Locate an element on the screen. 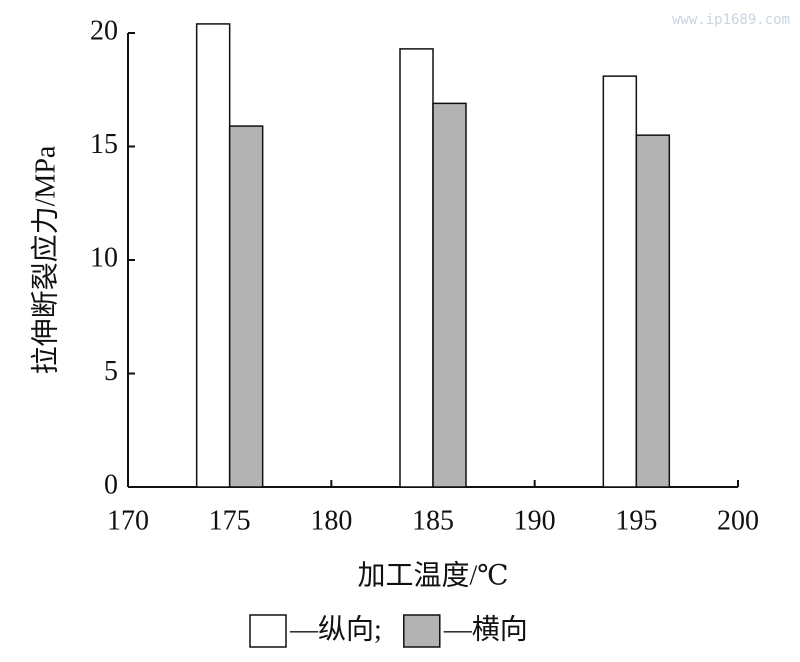  watermark: www.ip1689.com is located at coordinates (731, 20).